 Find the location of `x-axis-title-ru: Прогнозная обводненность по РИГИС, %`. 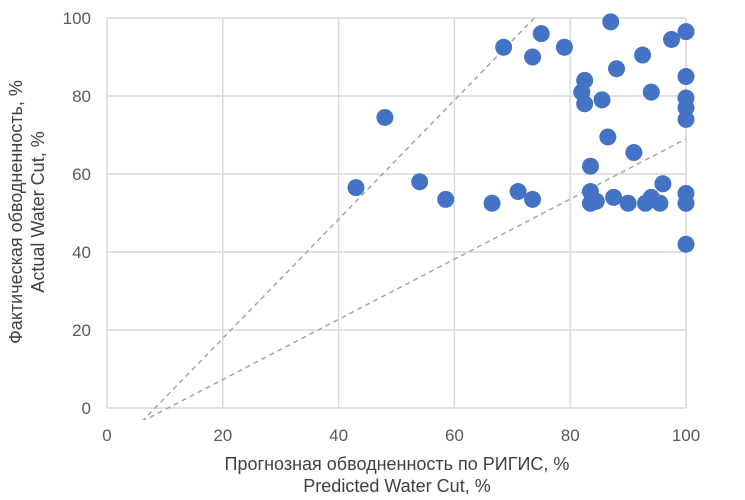

x-axis-title-ru: Прогнозная обводненность по РИГИС, % is located at coordinates (397, 464).